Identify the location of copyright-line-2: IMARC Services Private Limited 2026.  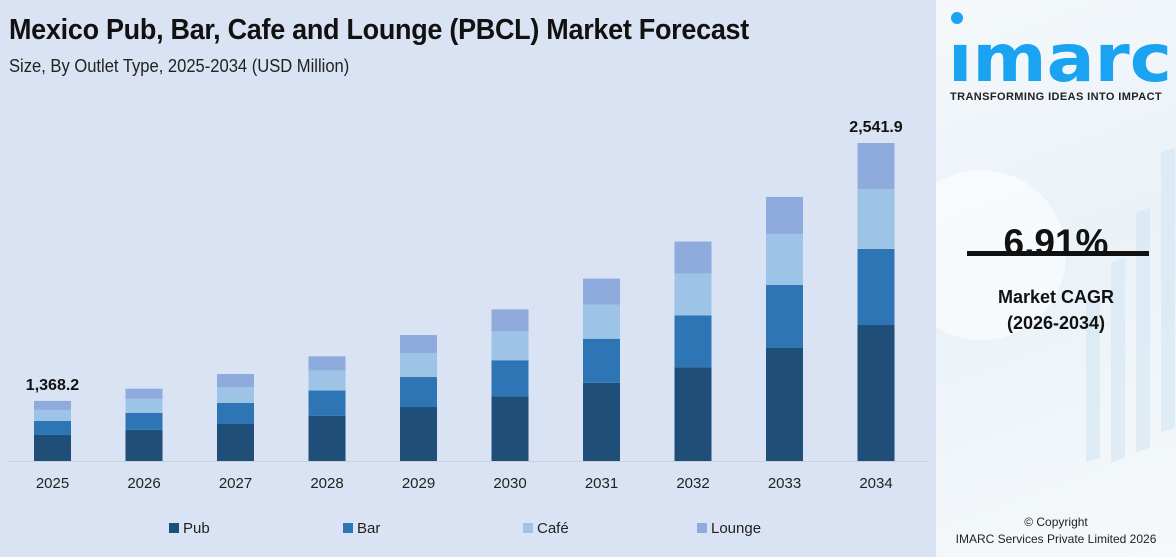
(1056, 539).